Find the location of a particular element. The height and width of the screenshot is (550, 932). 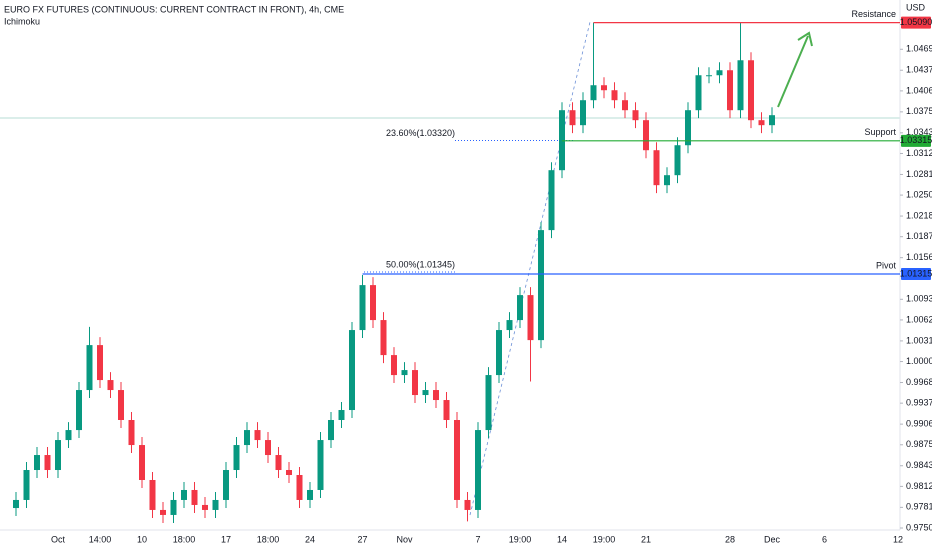

y-tick-label: 1.02810 is located at coordinates (919, 174).